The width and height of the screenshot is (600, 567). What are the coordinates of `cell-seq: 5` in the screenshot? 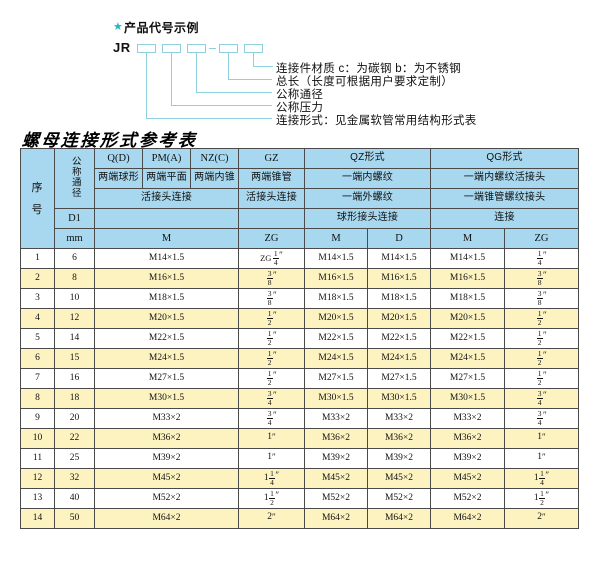 It's located at (37, 338).